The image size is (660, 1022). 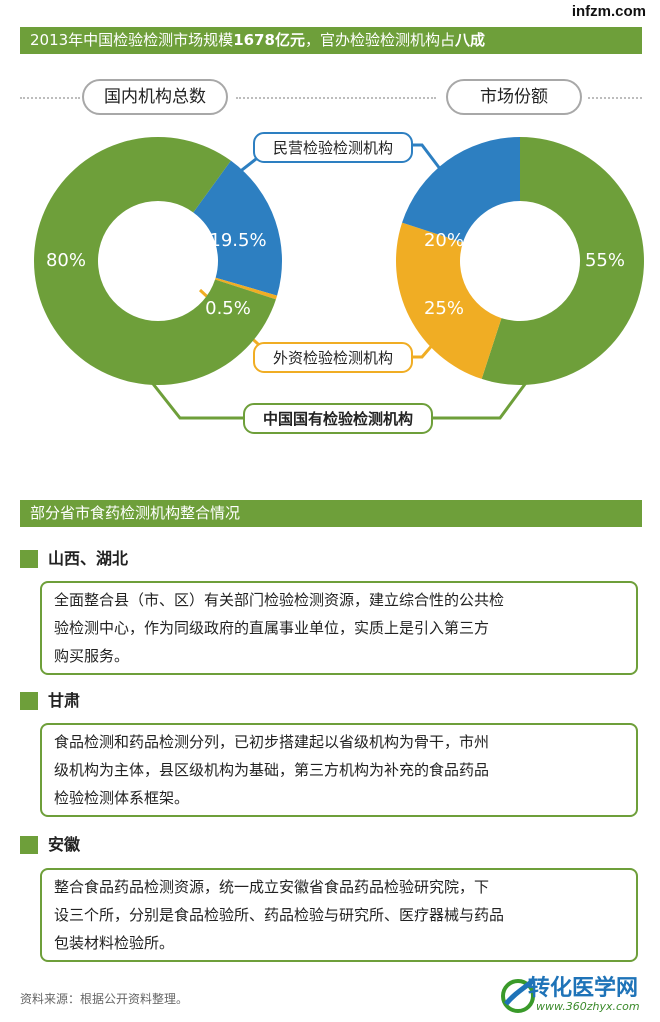 What do you see at coordinates (588, 1006) in the screenshot?
I see `watermark-url: www.360zhyx.com` at bounding box center [588, 1006].